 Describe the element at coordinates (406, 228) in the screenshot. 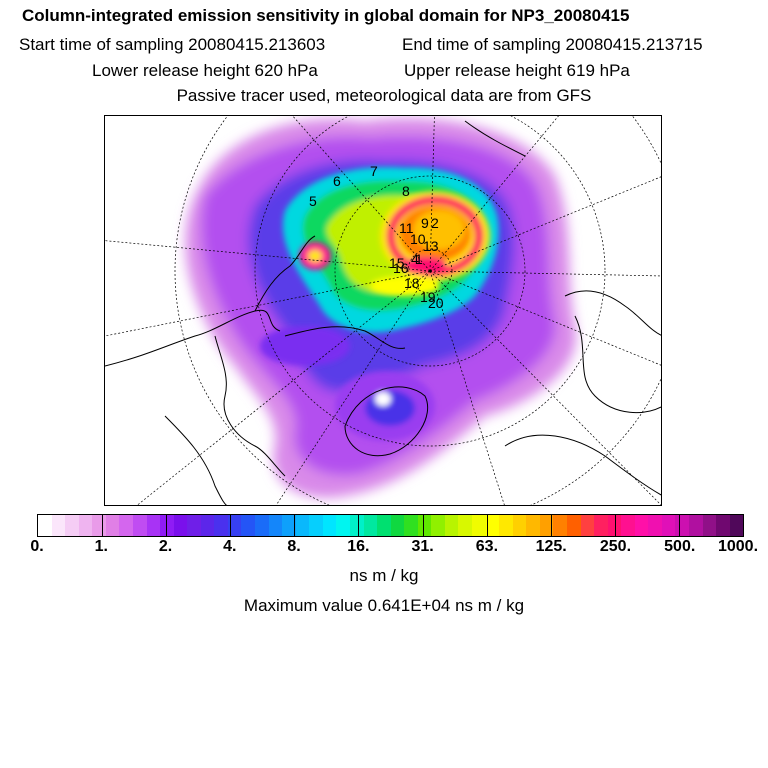

I see `map-label: 11` at that location.